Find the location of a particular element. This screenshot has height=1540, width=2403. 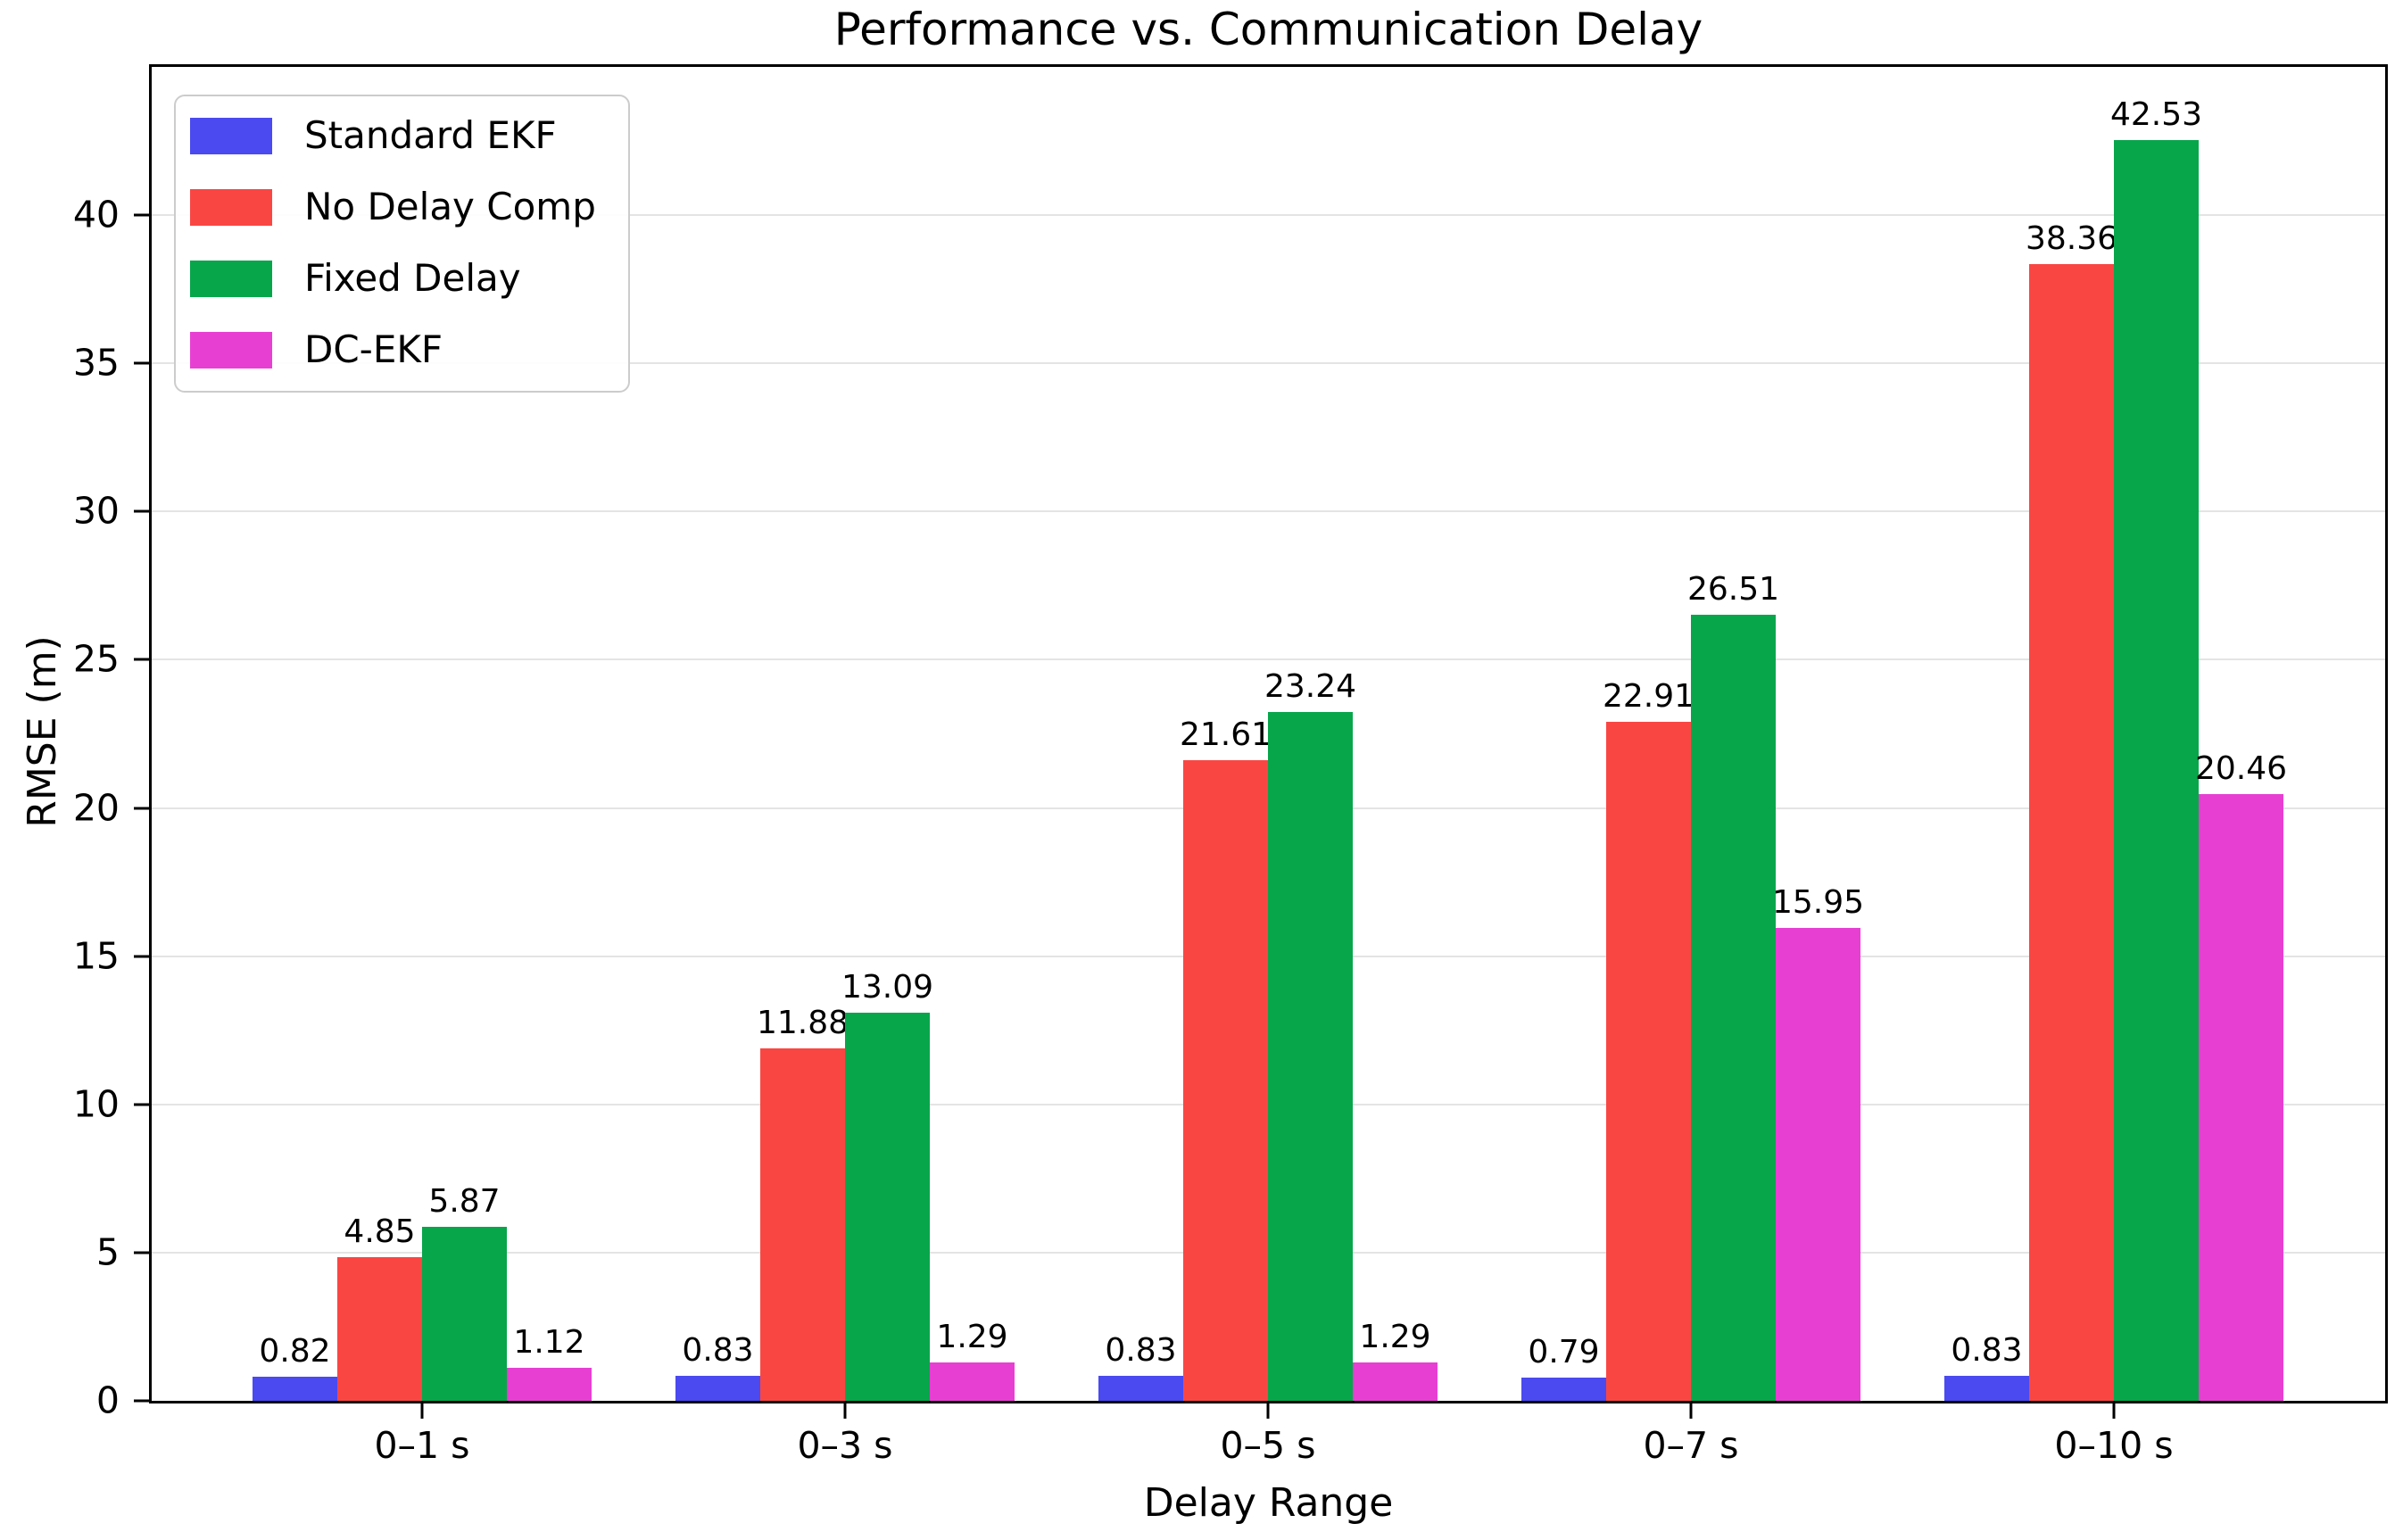

y-tick-label: 40 is located at coordinates (96, 215).